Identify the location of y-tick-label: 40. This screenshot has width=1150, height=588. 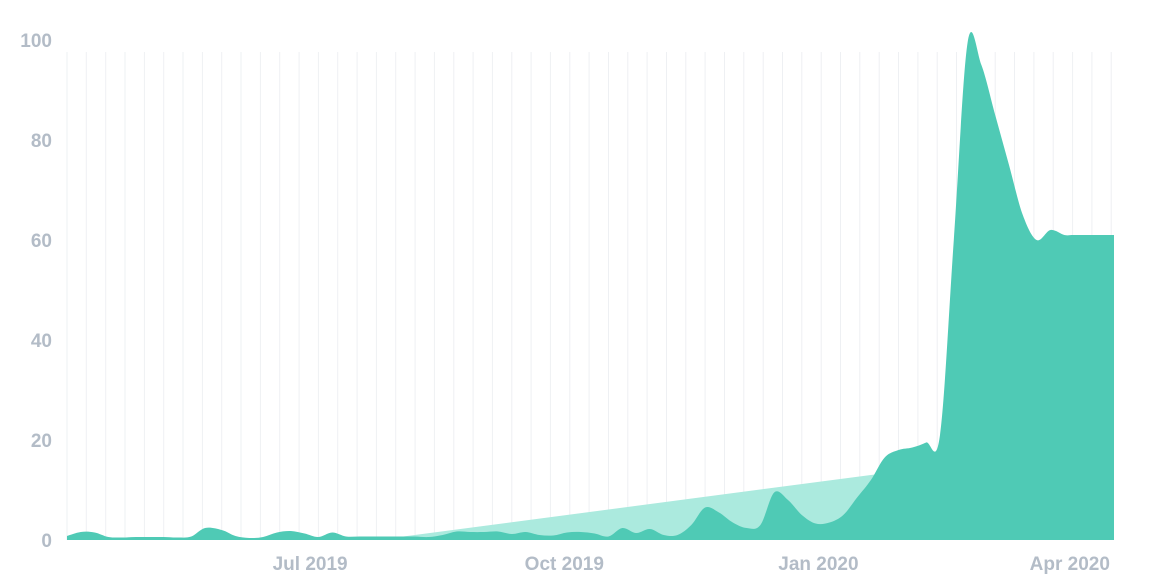
(41, 341).